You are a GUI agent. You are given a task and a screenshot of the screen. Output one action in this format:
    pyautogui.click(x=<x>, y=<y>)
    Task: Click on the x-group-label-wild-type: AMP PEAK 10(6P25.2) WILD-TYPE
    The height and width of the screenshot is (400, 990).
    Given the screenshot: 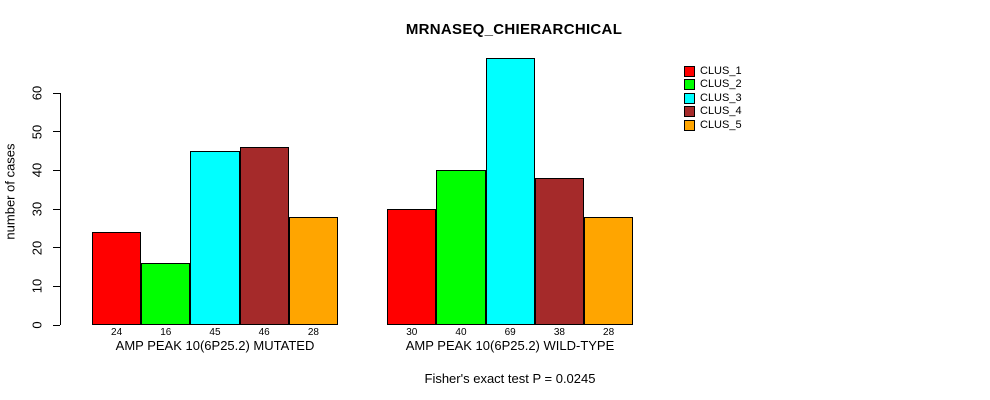 What is the action you would take?
    pyautogui.click(x=510, y=345)
    